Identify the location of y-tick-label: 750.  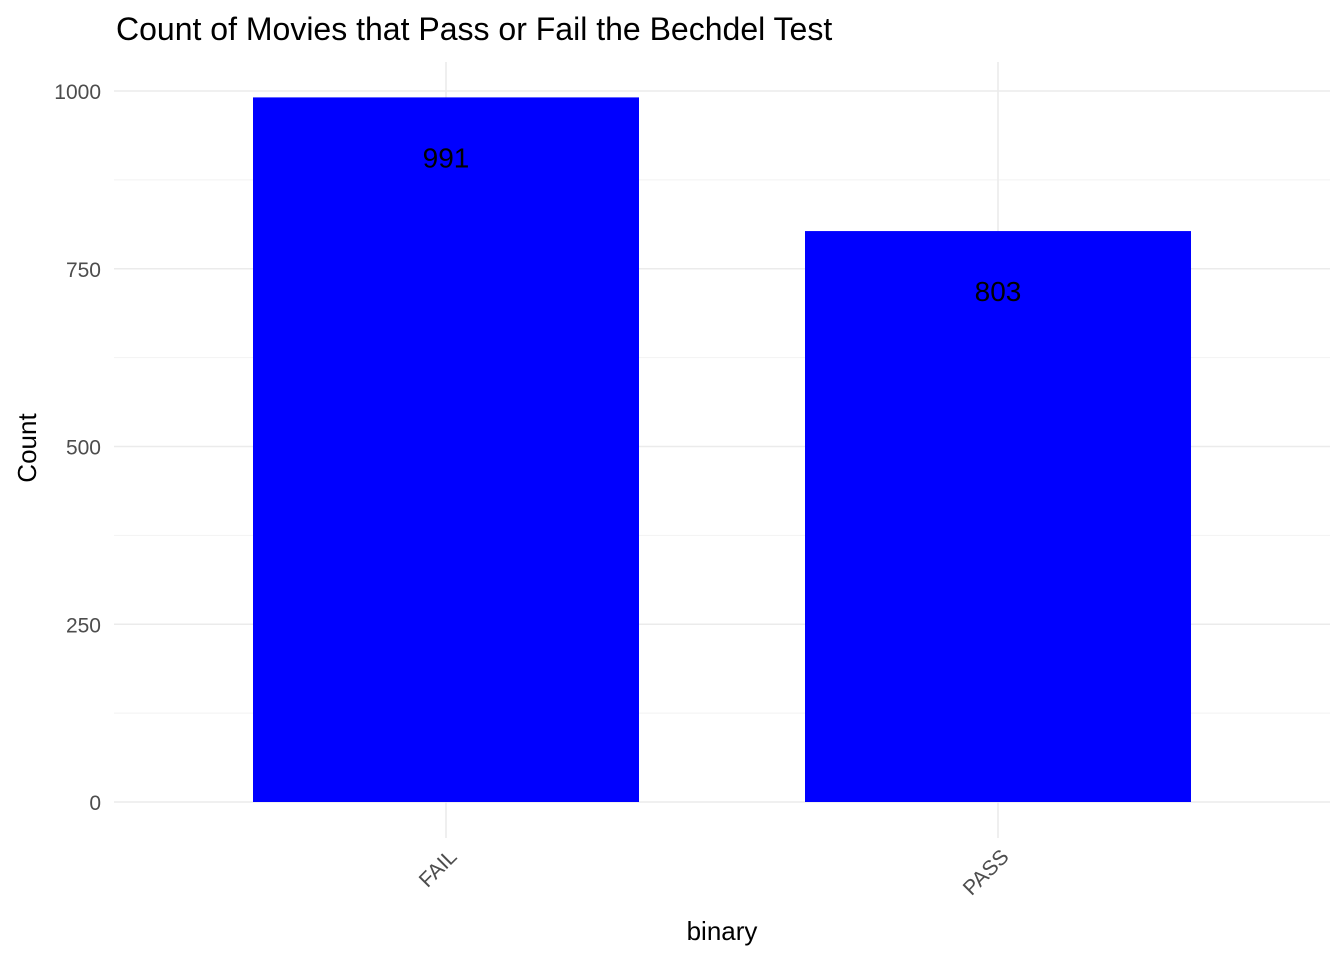
(83, 270).